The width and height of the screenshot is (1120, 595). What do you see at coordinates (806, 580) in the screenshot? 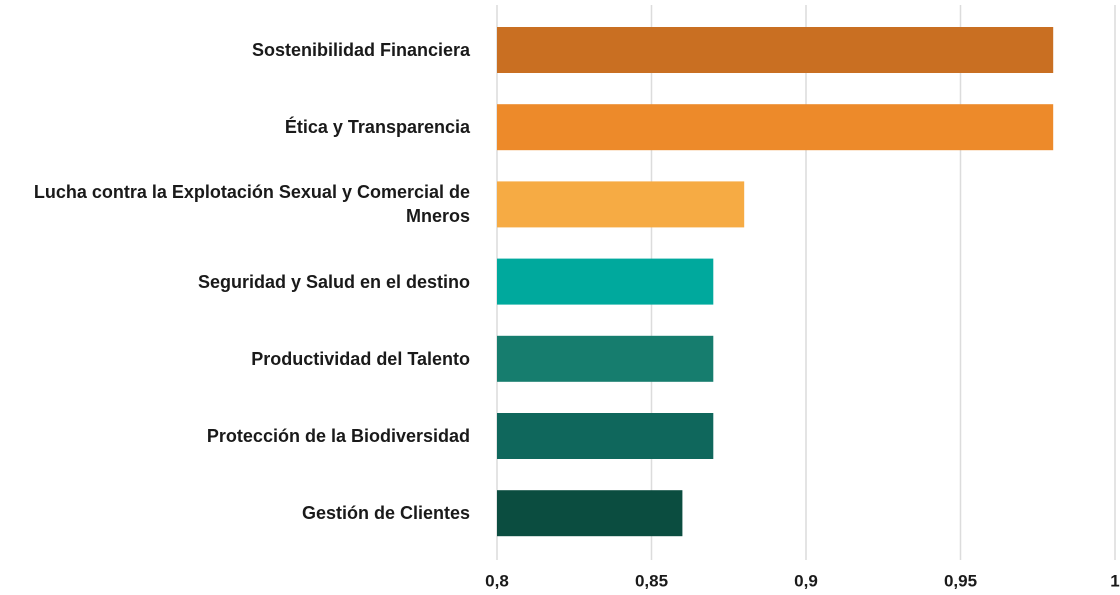
I see `x-tick-label: 0,9` at bounding box center [806, 580].